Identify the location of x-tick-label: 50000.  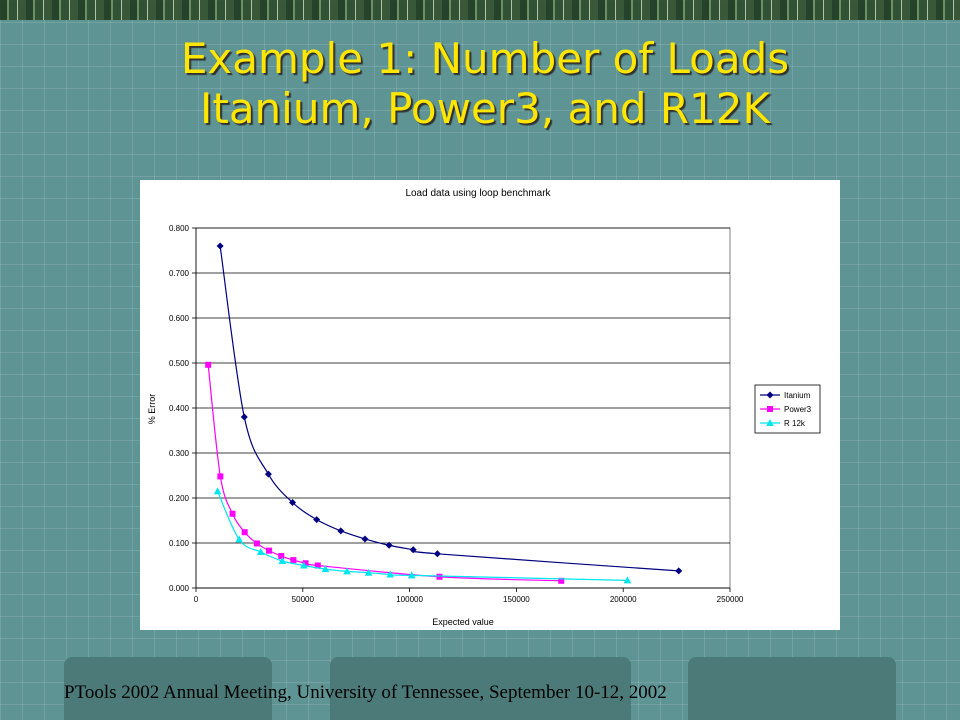
(303, 599).